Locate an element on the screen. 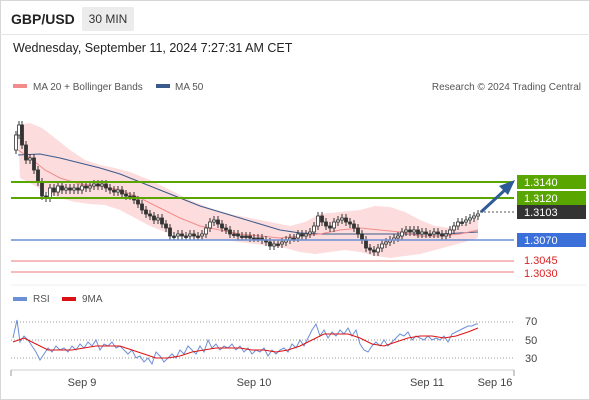 This screenshot has width=590, height=400. rsi-legend-swatch is located at coordinates (20, 299).